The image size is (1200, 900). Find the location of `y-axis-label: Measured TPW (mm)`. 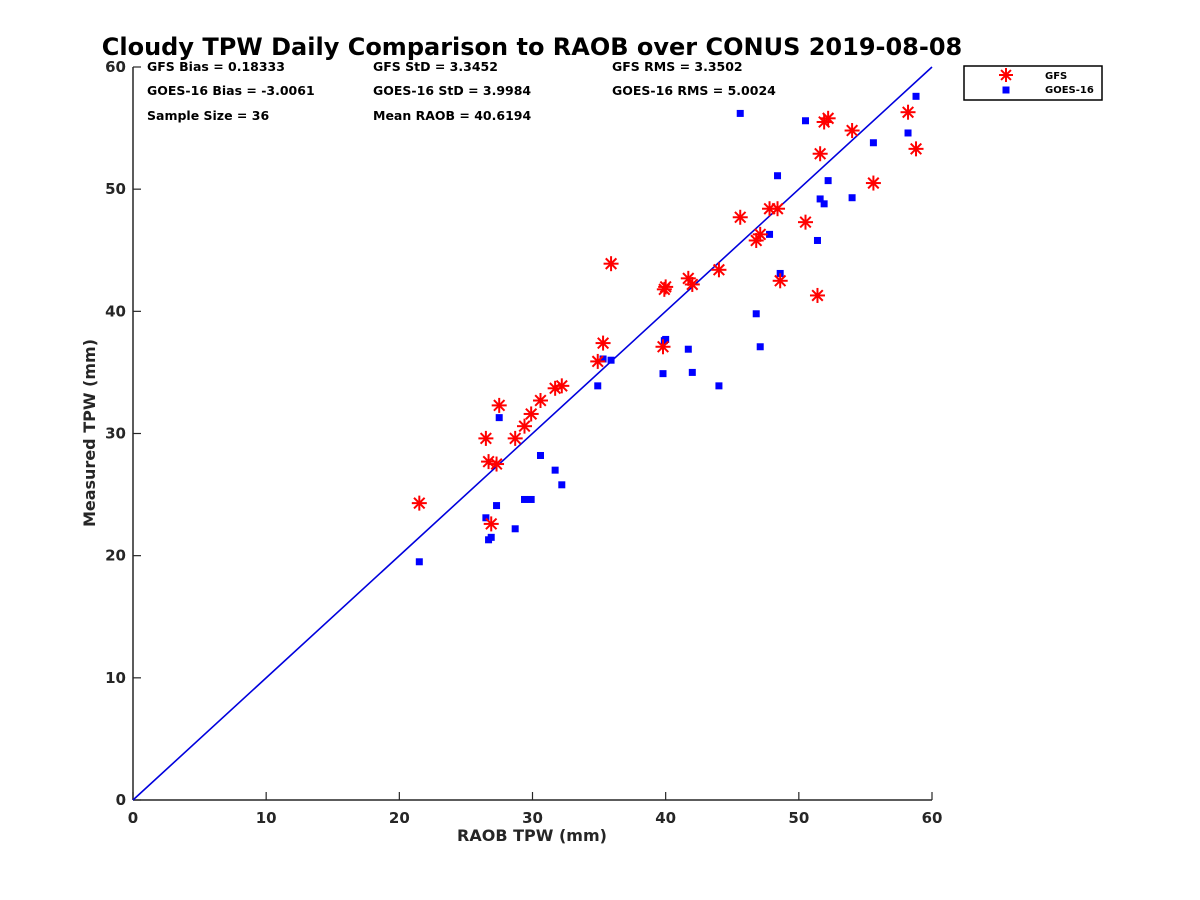

y-axis-label: Measured TPW (mm) is located at coordinates (89, 433).